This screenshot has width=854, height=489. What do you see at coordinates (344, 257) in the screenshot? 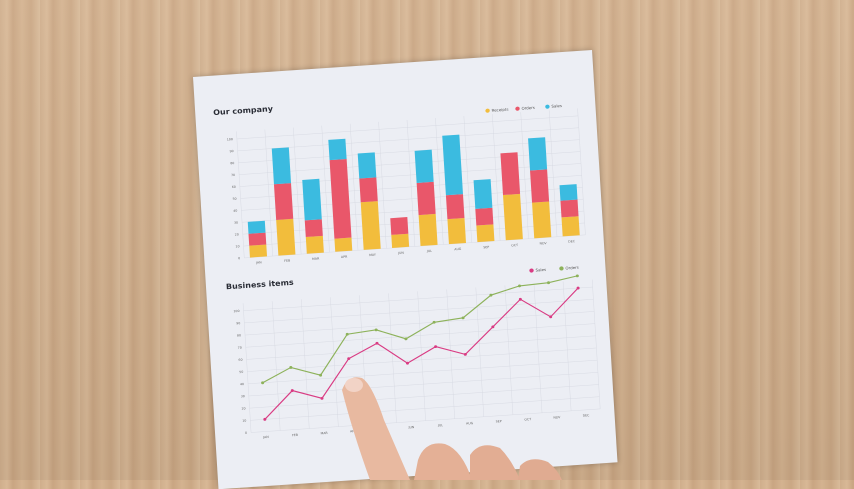
I see `x-tick-label: APR` at bounding box center [344, 257].